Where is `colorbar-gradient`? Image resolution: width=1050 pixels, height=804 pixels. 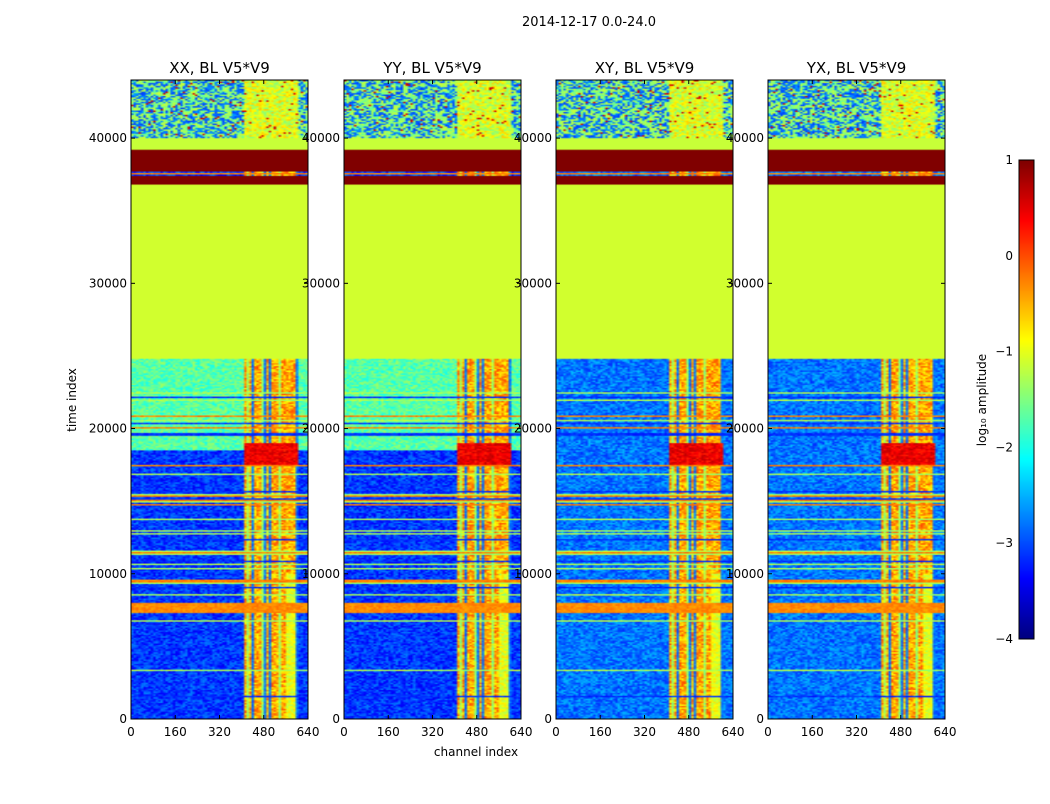
colorbar-gradient is located at coordinates (1026, 399).